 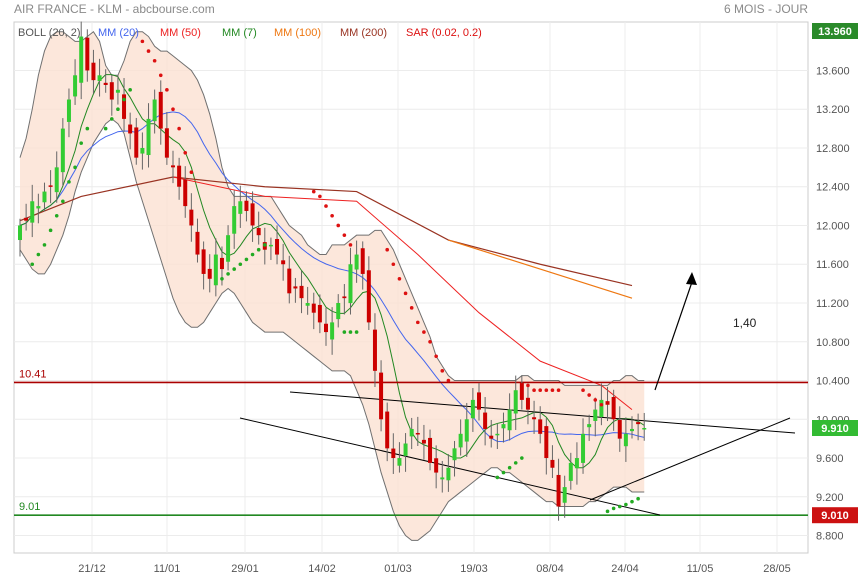 What do you see at coordinates (444, 33) in the screenshot?
I see `legend-entry: SAR (0.02, 0.2)` at bounding box center [444, 33].